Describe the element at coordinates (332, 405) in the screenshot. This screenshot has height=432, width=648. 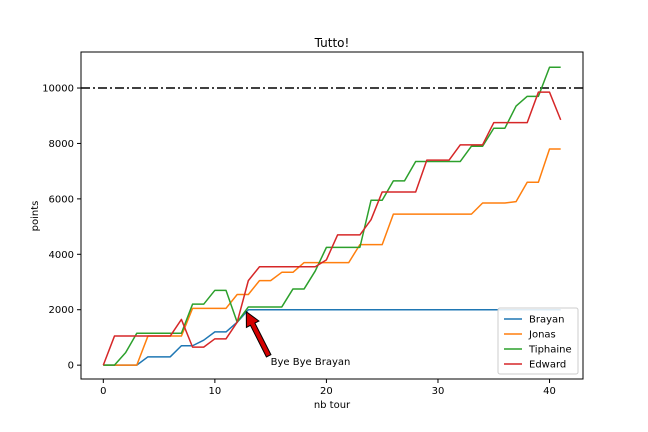
I see `x-axis-label: nb tour` at that location.